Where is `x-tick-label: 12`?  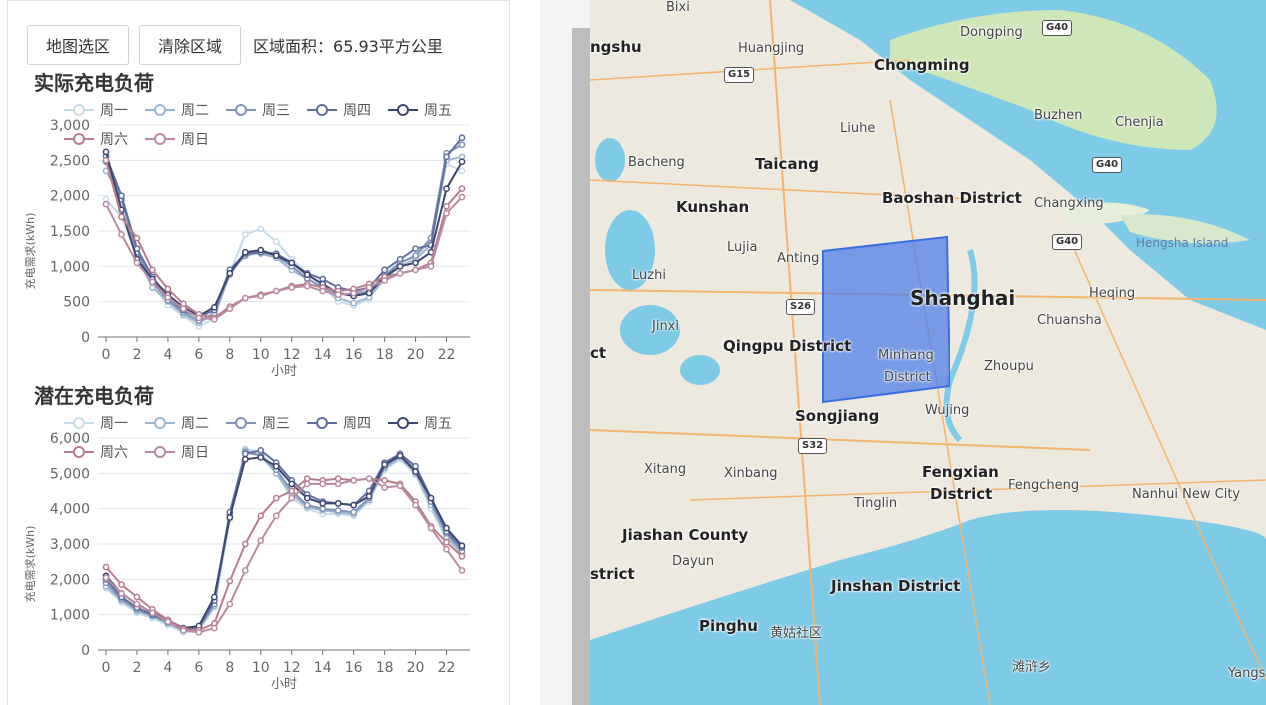
x-tick-label: 12 is located at coordinates (292, 668).